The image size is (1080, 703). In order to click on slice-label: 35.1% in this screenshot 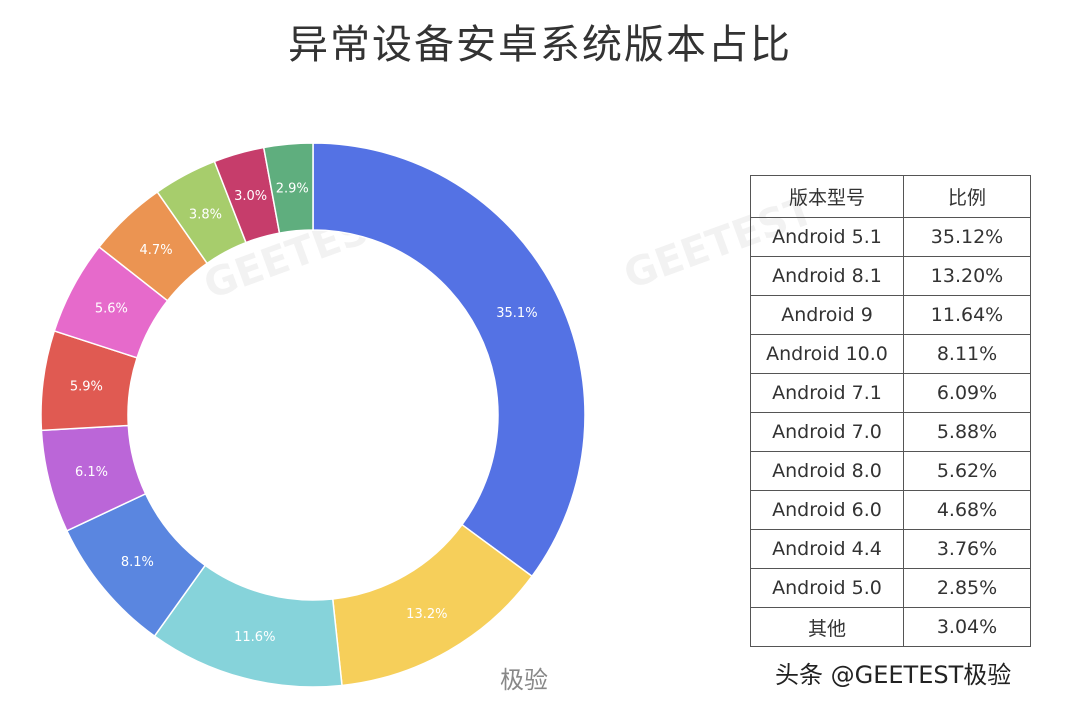, I will do `click(516, 313)`.